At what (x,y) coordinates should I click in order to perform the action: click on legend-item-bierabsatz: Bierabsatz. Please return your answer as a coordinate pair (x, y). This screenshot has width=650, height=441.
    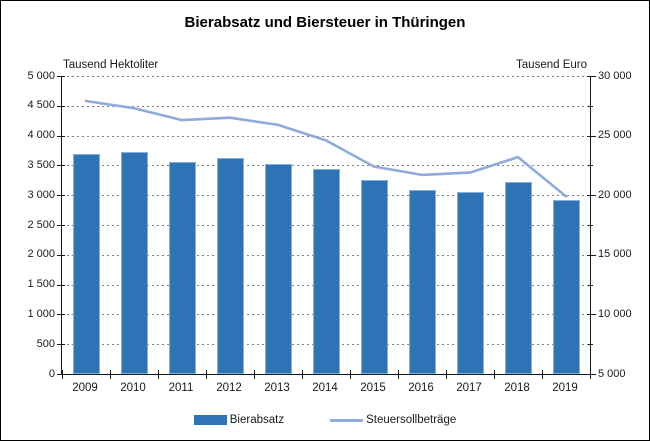
    Looking at the image, I should click on (239, 420).